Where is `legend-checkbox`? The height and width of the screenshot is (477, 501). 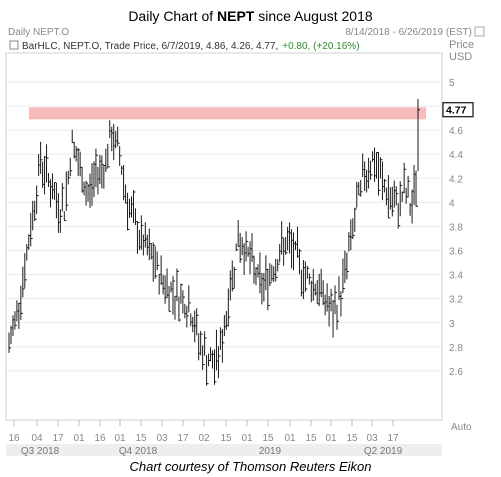 legend-checkbox is located at coordinates (14, 45).